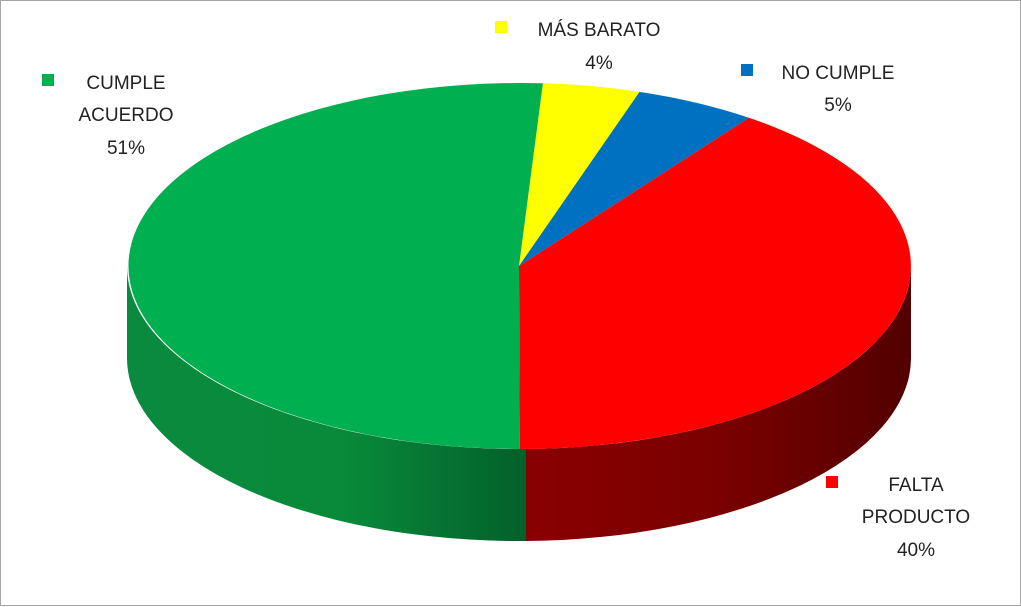  What do you see at coordinates (916, 485) in the screenshot?
I see `label-falta-line1: FALTA` at bounding box center [916, 485].